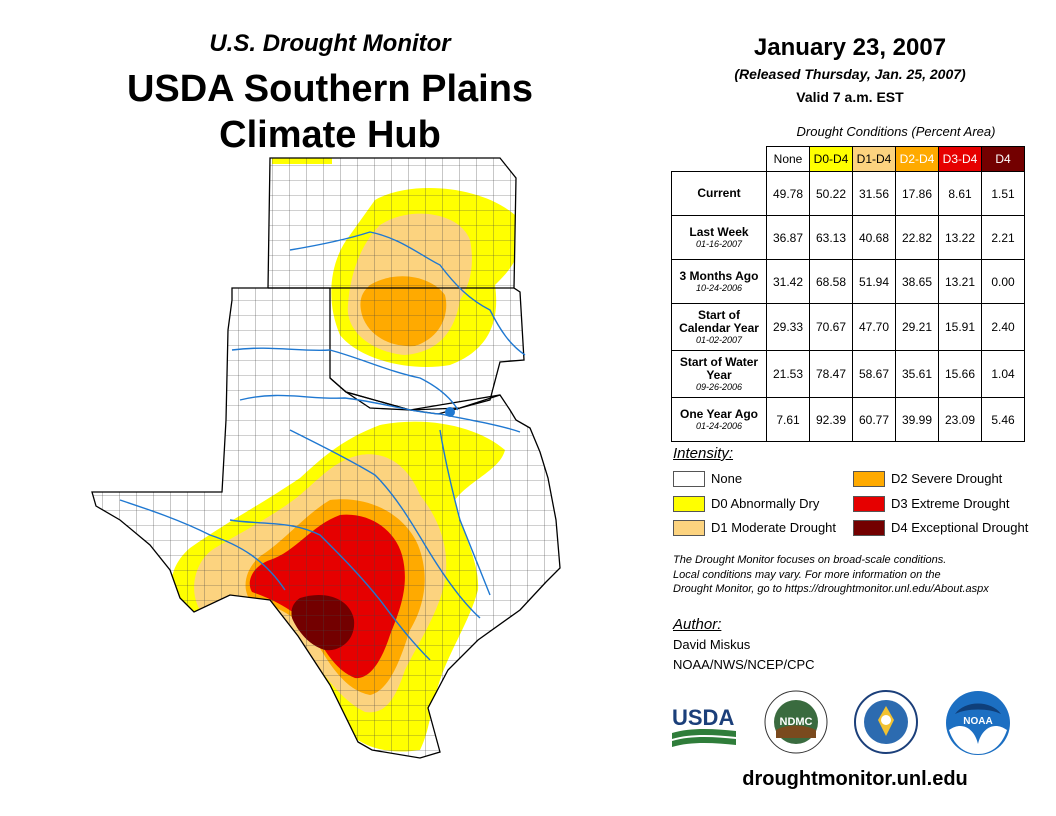  I want to click on table-cell: 47.70, so click(874, 327).